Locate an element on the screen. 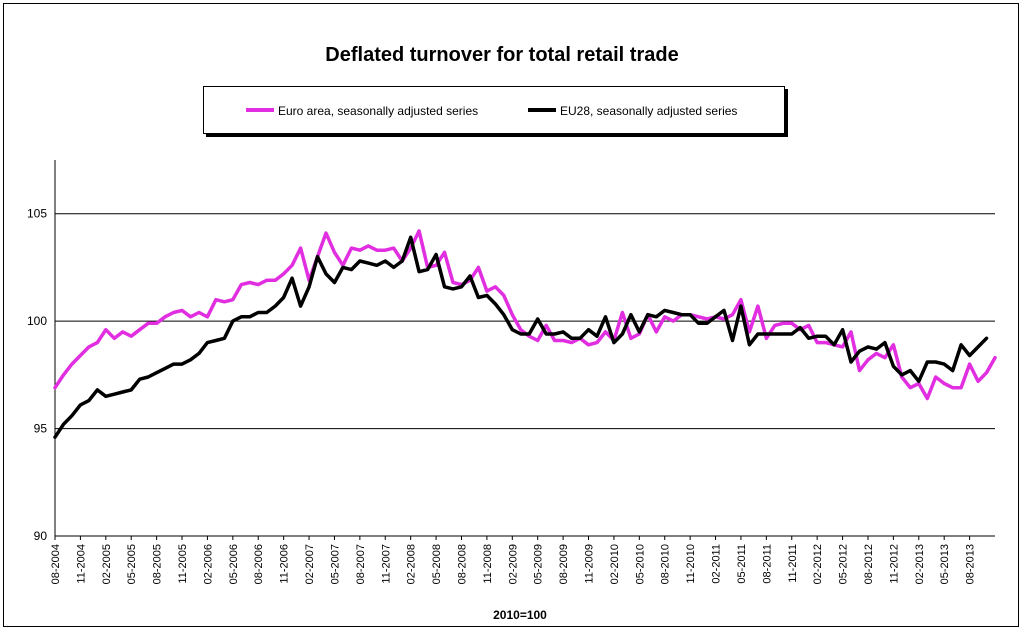 The height and width of the screenshot is (632, 1024). x-tick-label-05-2013: 05-2013 is located at coordinates (945, 564).